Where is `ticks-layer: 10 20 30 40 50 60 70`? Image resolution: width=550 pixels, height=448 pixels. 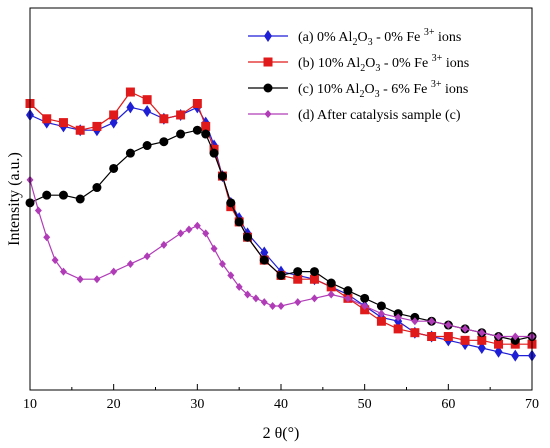 ticks-layer: 10 20 30 40 50 60 70 is located at coordinates (281, 398).